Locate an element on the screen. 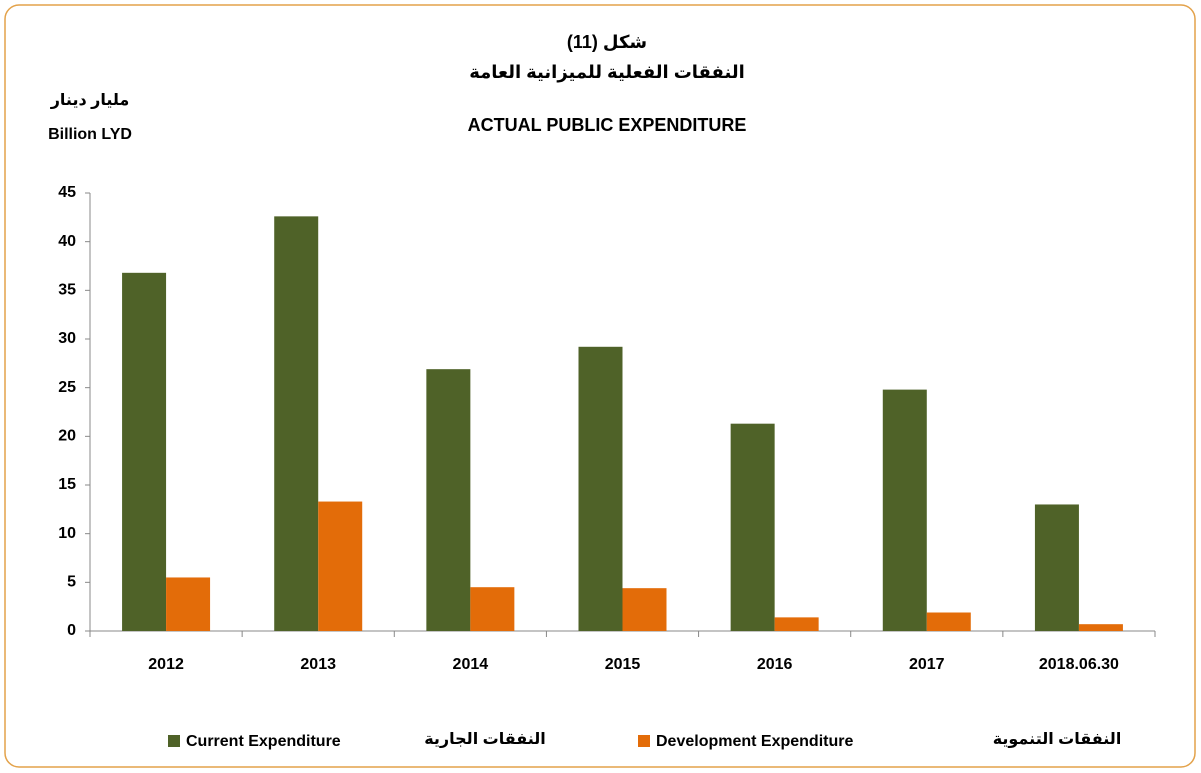 The image size is (1201, 773). y-tick-label: 5 is located at coordinates (71, 582).